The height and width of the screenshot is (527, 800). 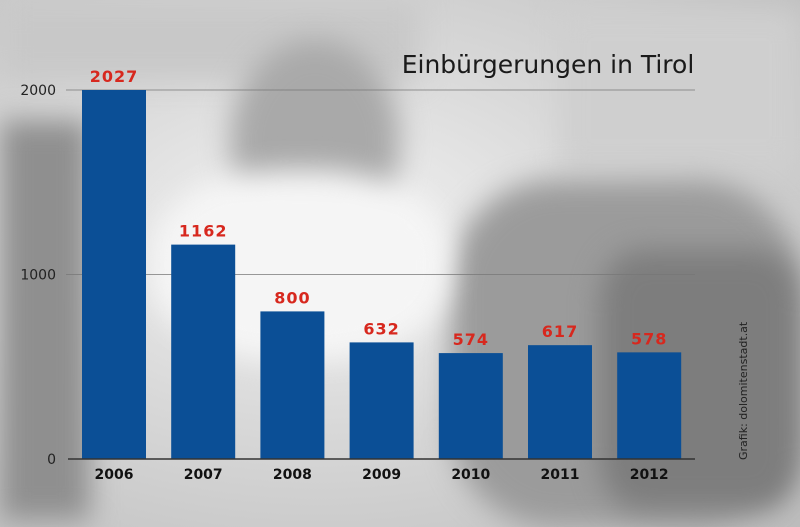 What do you see at coordinates (743, 390) in the screenshot?
I see `source-credit: Grafik: dolomitenstadt.at` at bounding box center [743, 390].